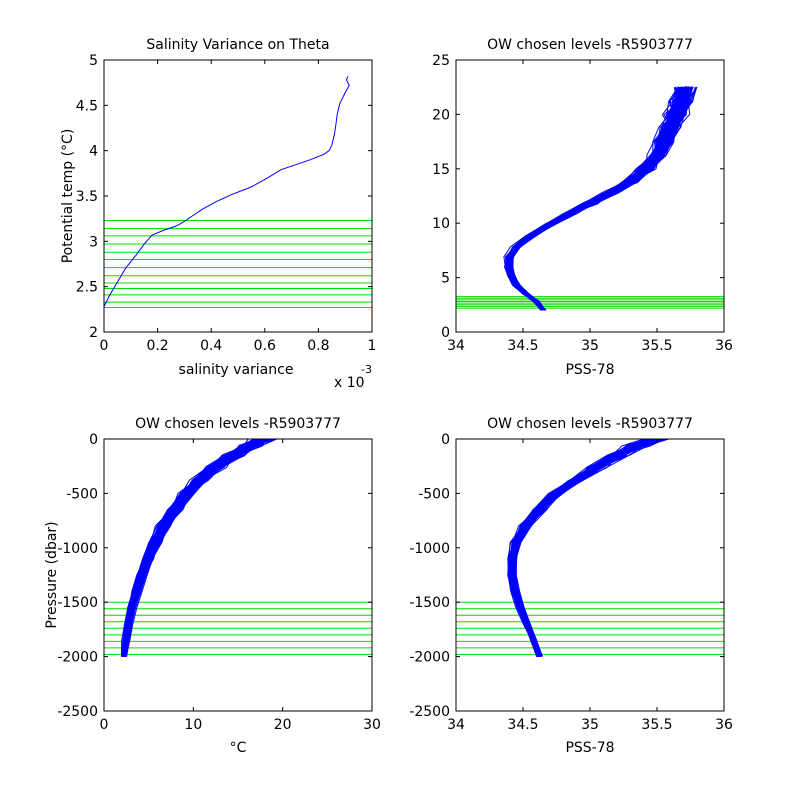 The width and height of the screenshot is (800, 800). Describe the element at coordinates (441, 61) in the screenshot. I see `y-tick-label: 25` at that location.